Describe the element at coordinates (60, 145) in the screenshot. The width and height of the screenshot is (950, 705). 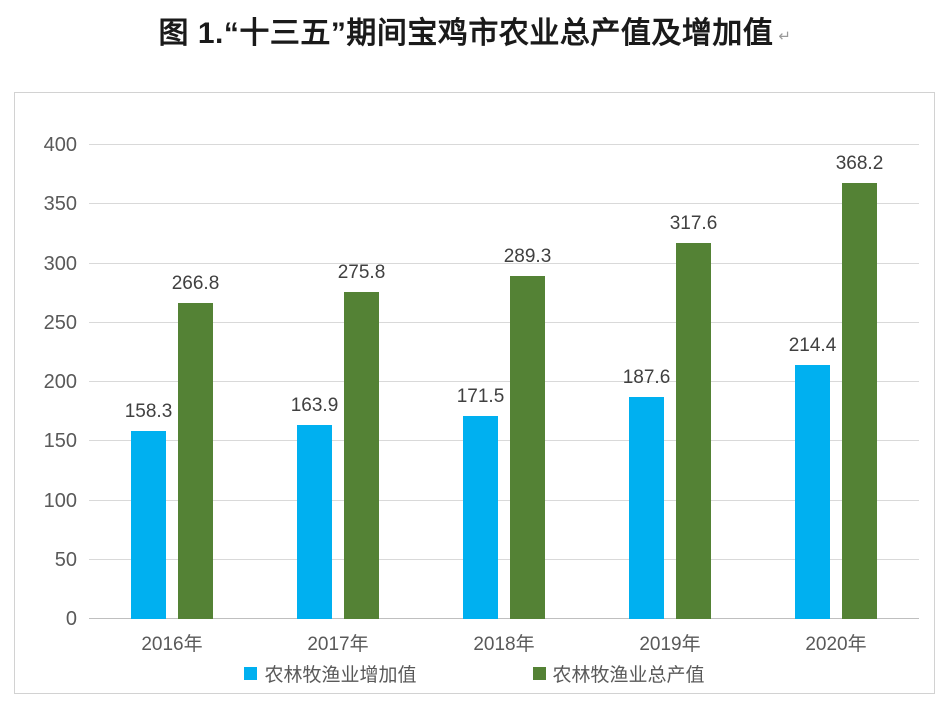
I see `y-tick-label: 400` at that location.